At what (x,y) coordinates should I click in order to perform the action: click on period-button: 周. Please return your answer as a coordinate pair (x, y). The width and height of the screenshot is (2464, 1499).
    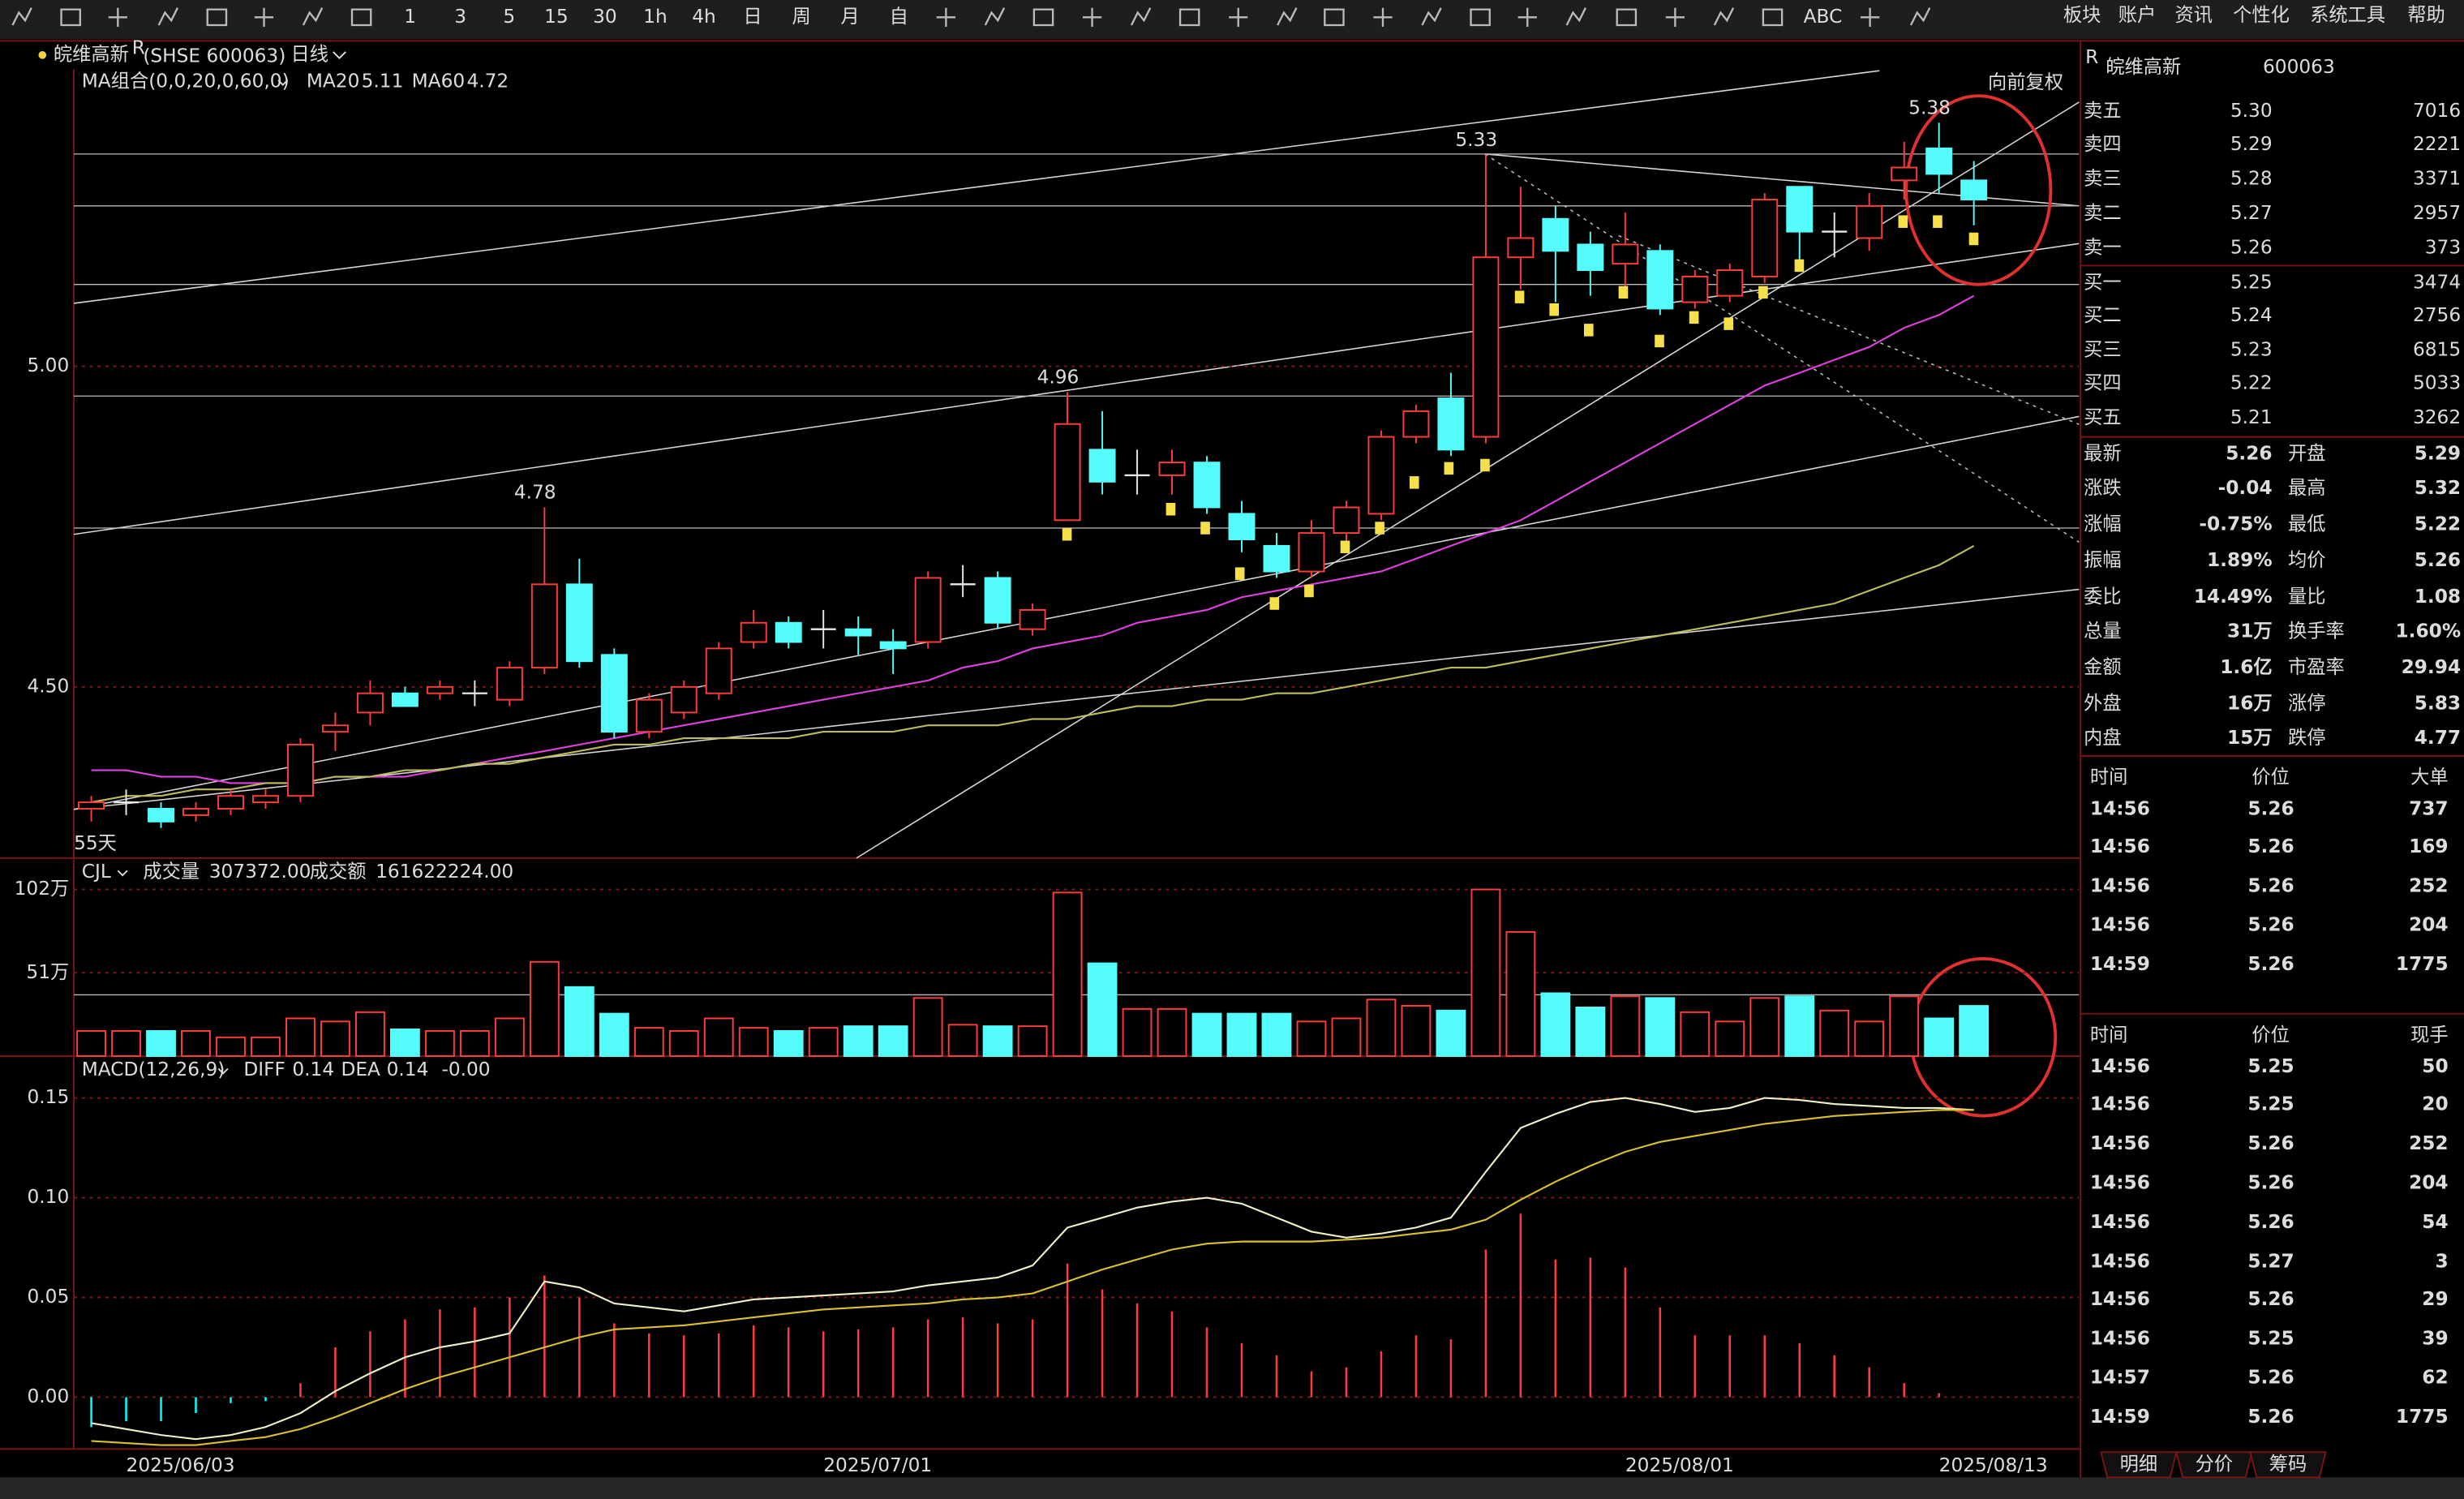
    Looking at the image, I should click on (801, 17).